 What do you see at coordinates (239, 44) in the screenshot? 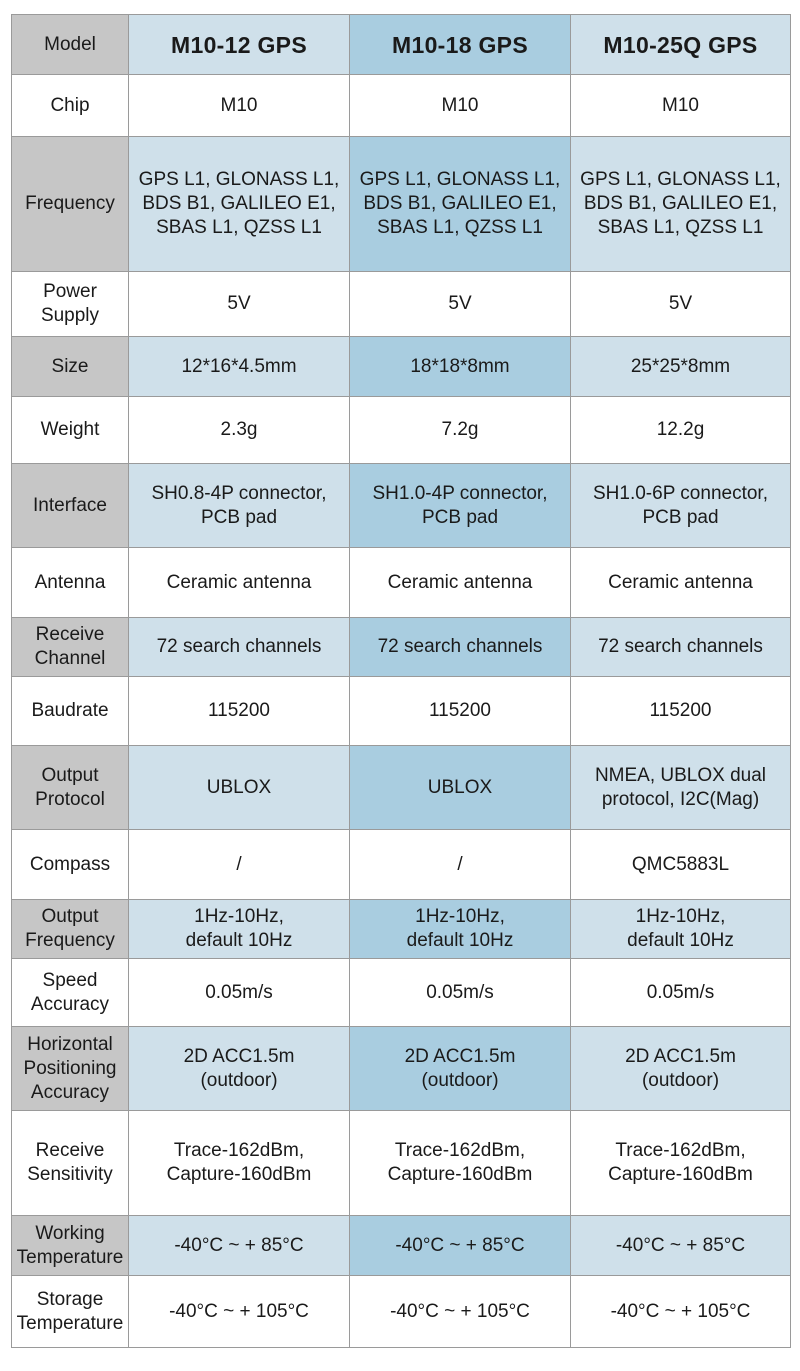
I see `model-name-1: M10-12 GPS` at bounding box center [239, 44].